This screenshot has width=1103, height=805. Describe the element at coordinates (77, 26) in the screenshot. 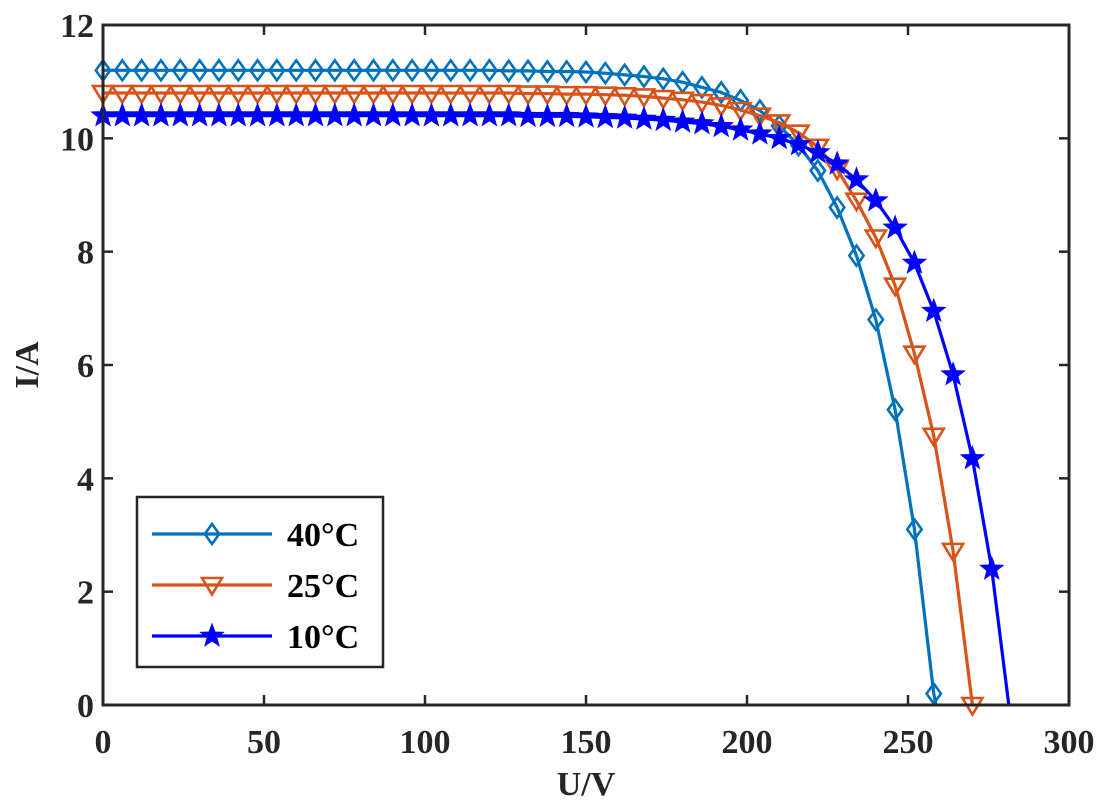

I see `y-tick-label: 12` at that location.